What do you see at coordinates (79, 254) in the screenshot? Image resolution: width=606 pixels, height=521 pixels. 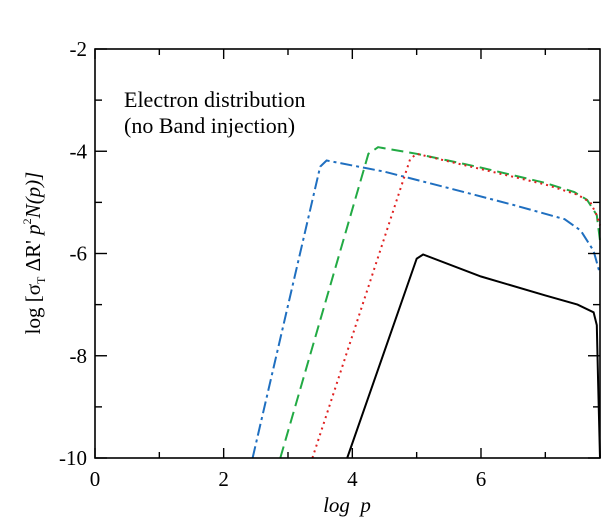 I see `y-tick-label: -6` at bounding box center [79, 254].